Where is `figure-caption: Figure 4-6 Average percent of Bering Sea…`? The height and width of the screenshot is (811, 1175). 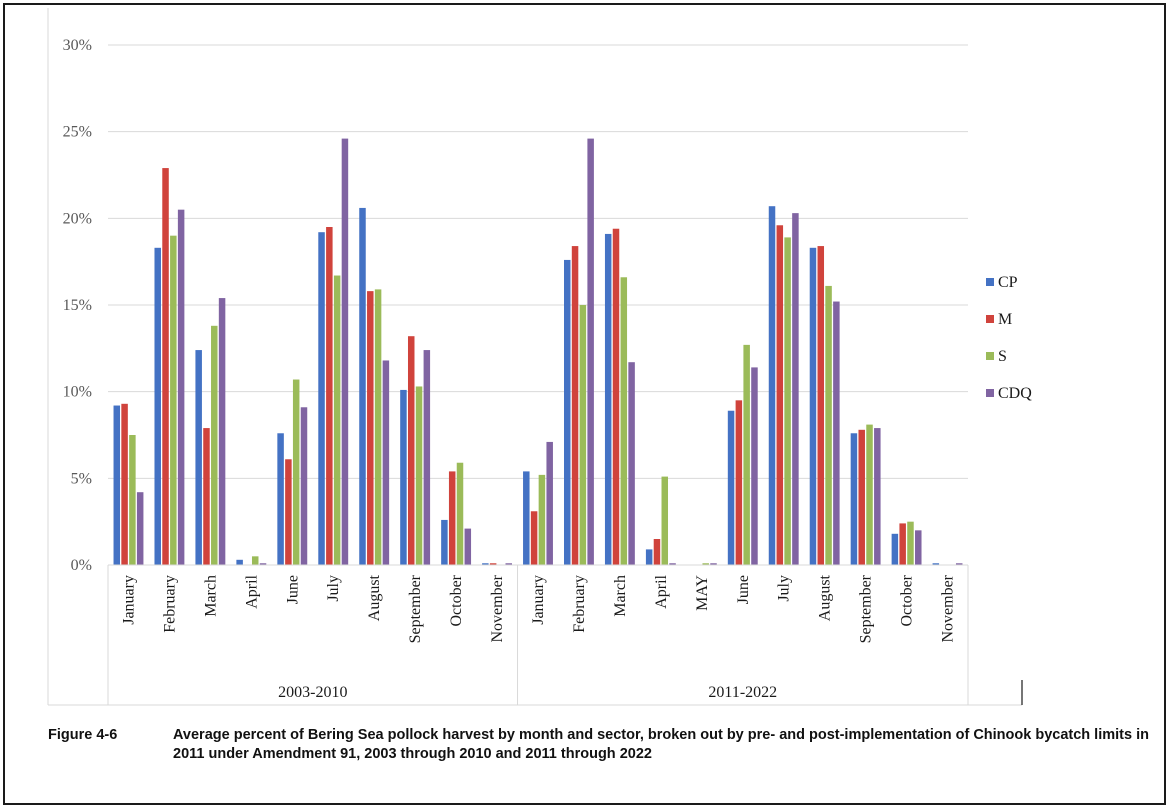 figure-caption: Figure 4-6 Average percent of Bering Sea… is located at coordinates (603, 745).